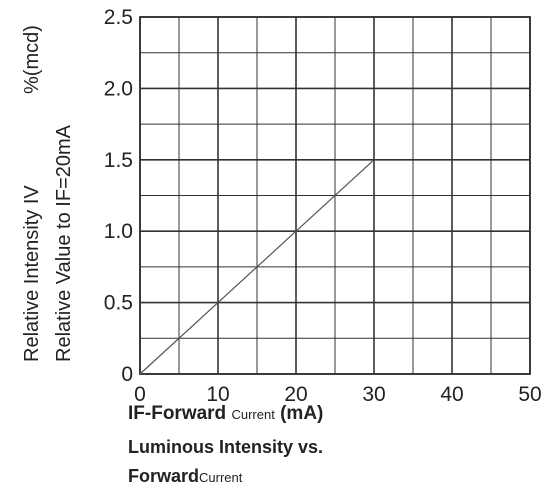 The height and width of the screenshot is (495, 551). I want to click on y-tick-label: 0, so click(127, 374).